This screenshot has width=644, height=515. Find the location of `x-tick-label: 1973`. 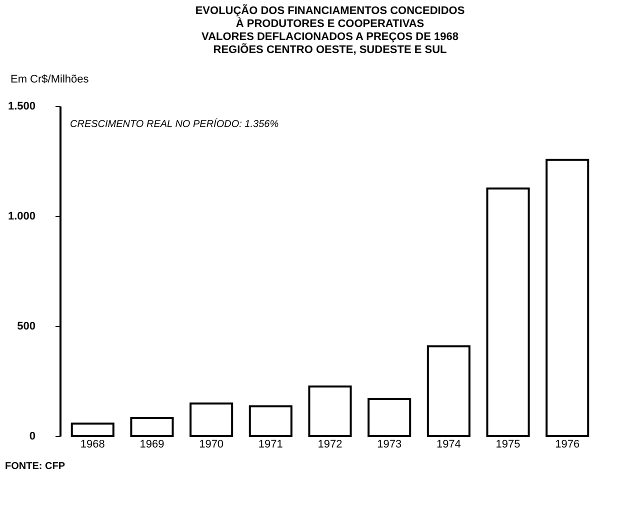

x-tick-label: 1973 is located at coordinates (389, 444).